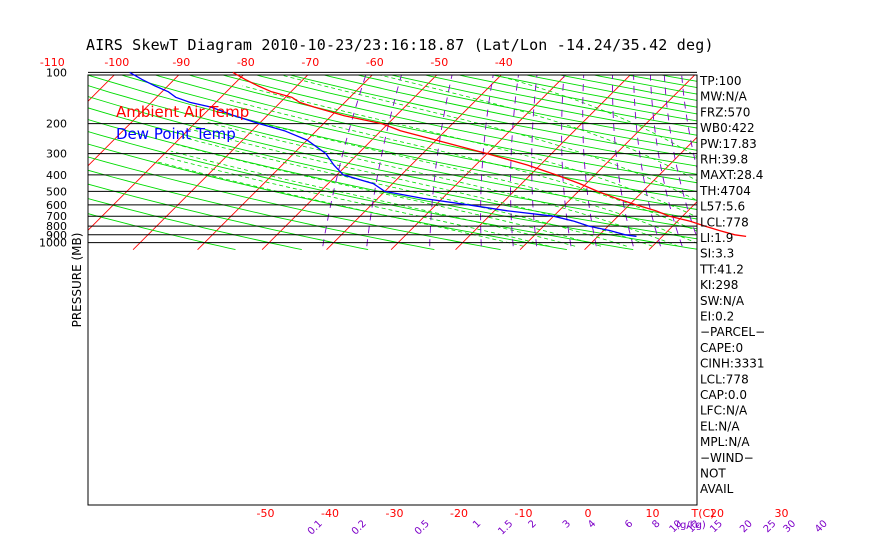 The height and width of the screenshot is (560, 870). I want to click on mixing-ratio-label: 3, so click(567, 524).